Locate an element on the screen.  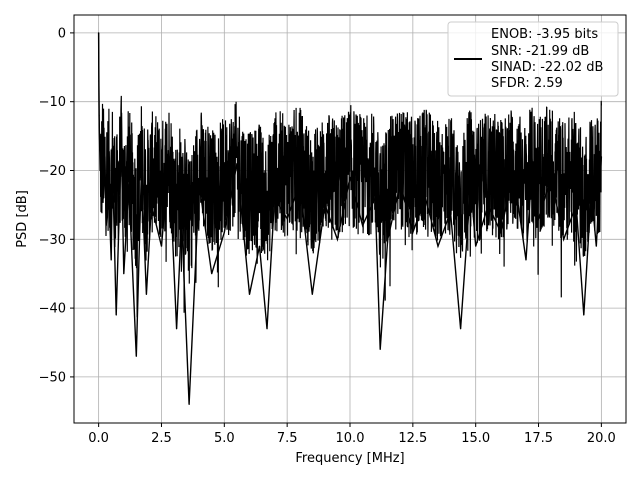
x-tick-label: 5.0 is located at coordinates (224, 438).